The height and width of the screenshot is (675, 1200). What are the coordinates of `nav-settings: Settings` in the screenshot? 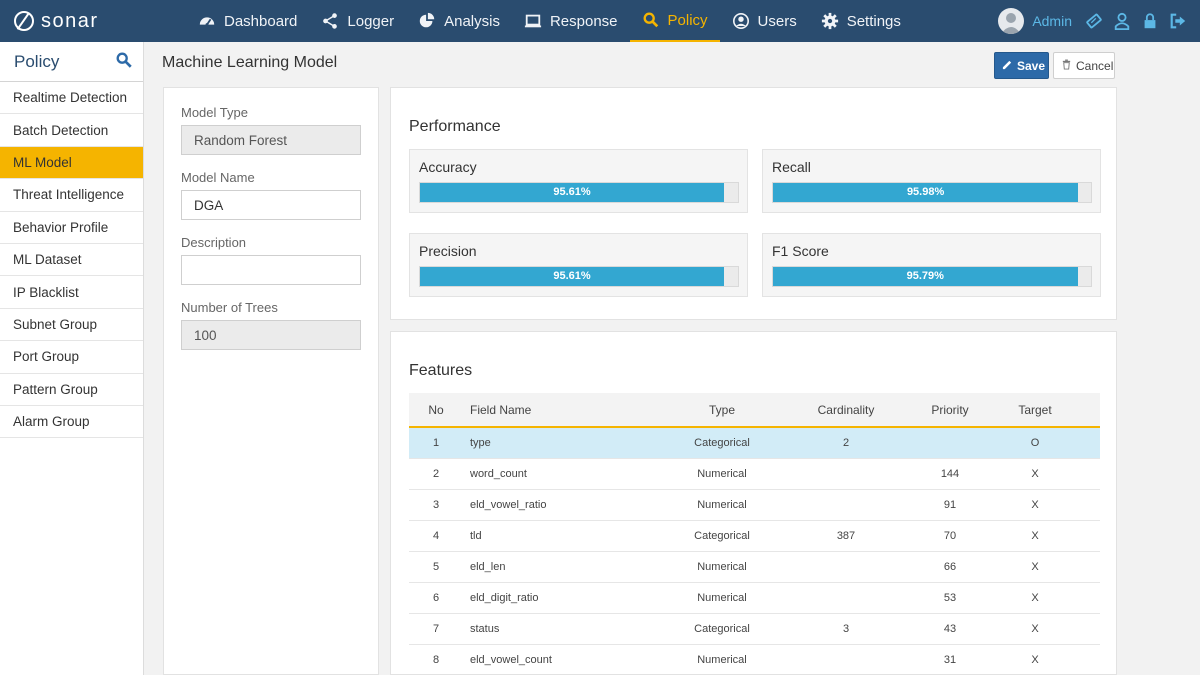 It's located at (861, 21).